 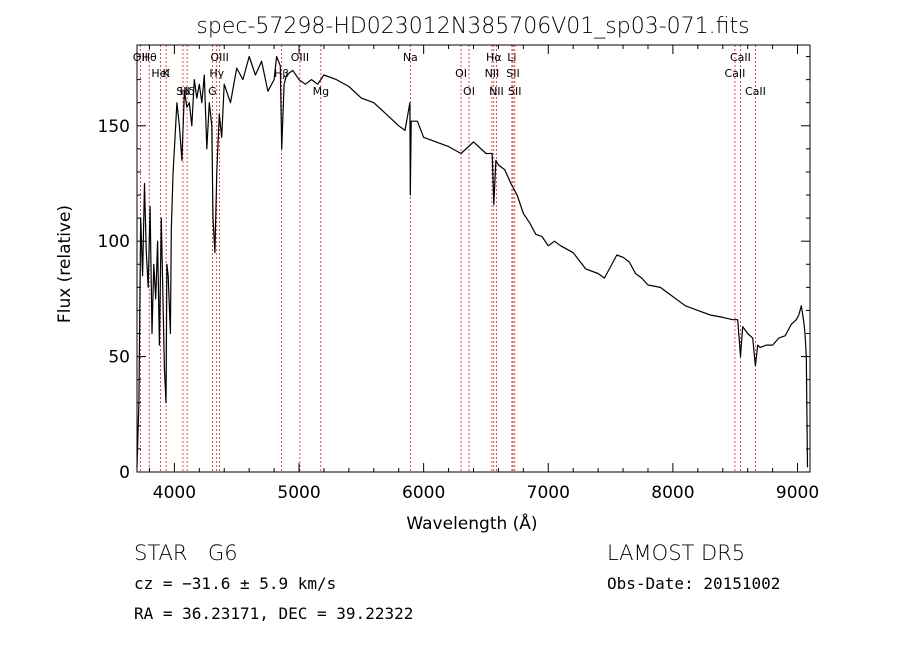 I want to click on redshift-info: cz = −31.6 ± 5.9 km/s, so click(x=235, y=583).